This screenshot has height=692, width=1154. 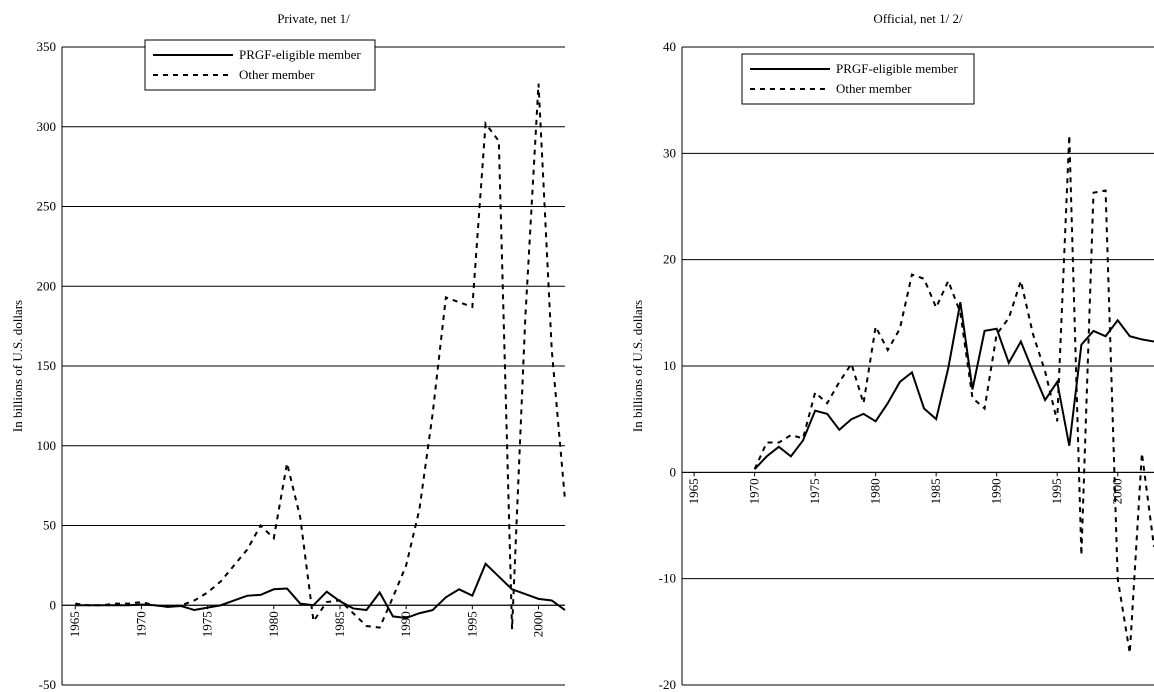 What do you see at coordinates (953, 386) in the screenshot?
I see `series-line` at bounding box center [953, 386].